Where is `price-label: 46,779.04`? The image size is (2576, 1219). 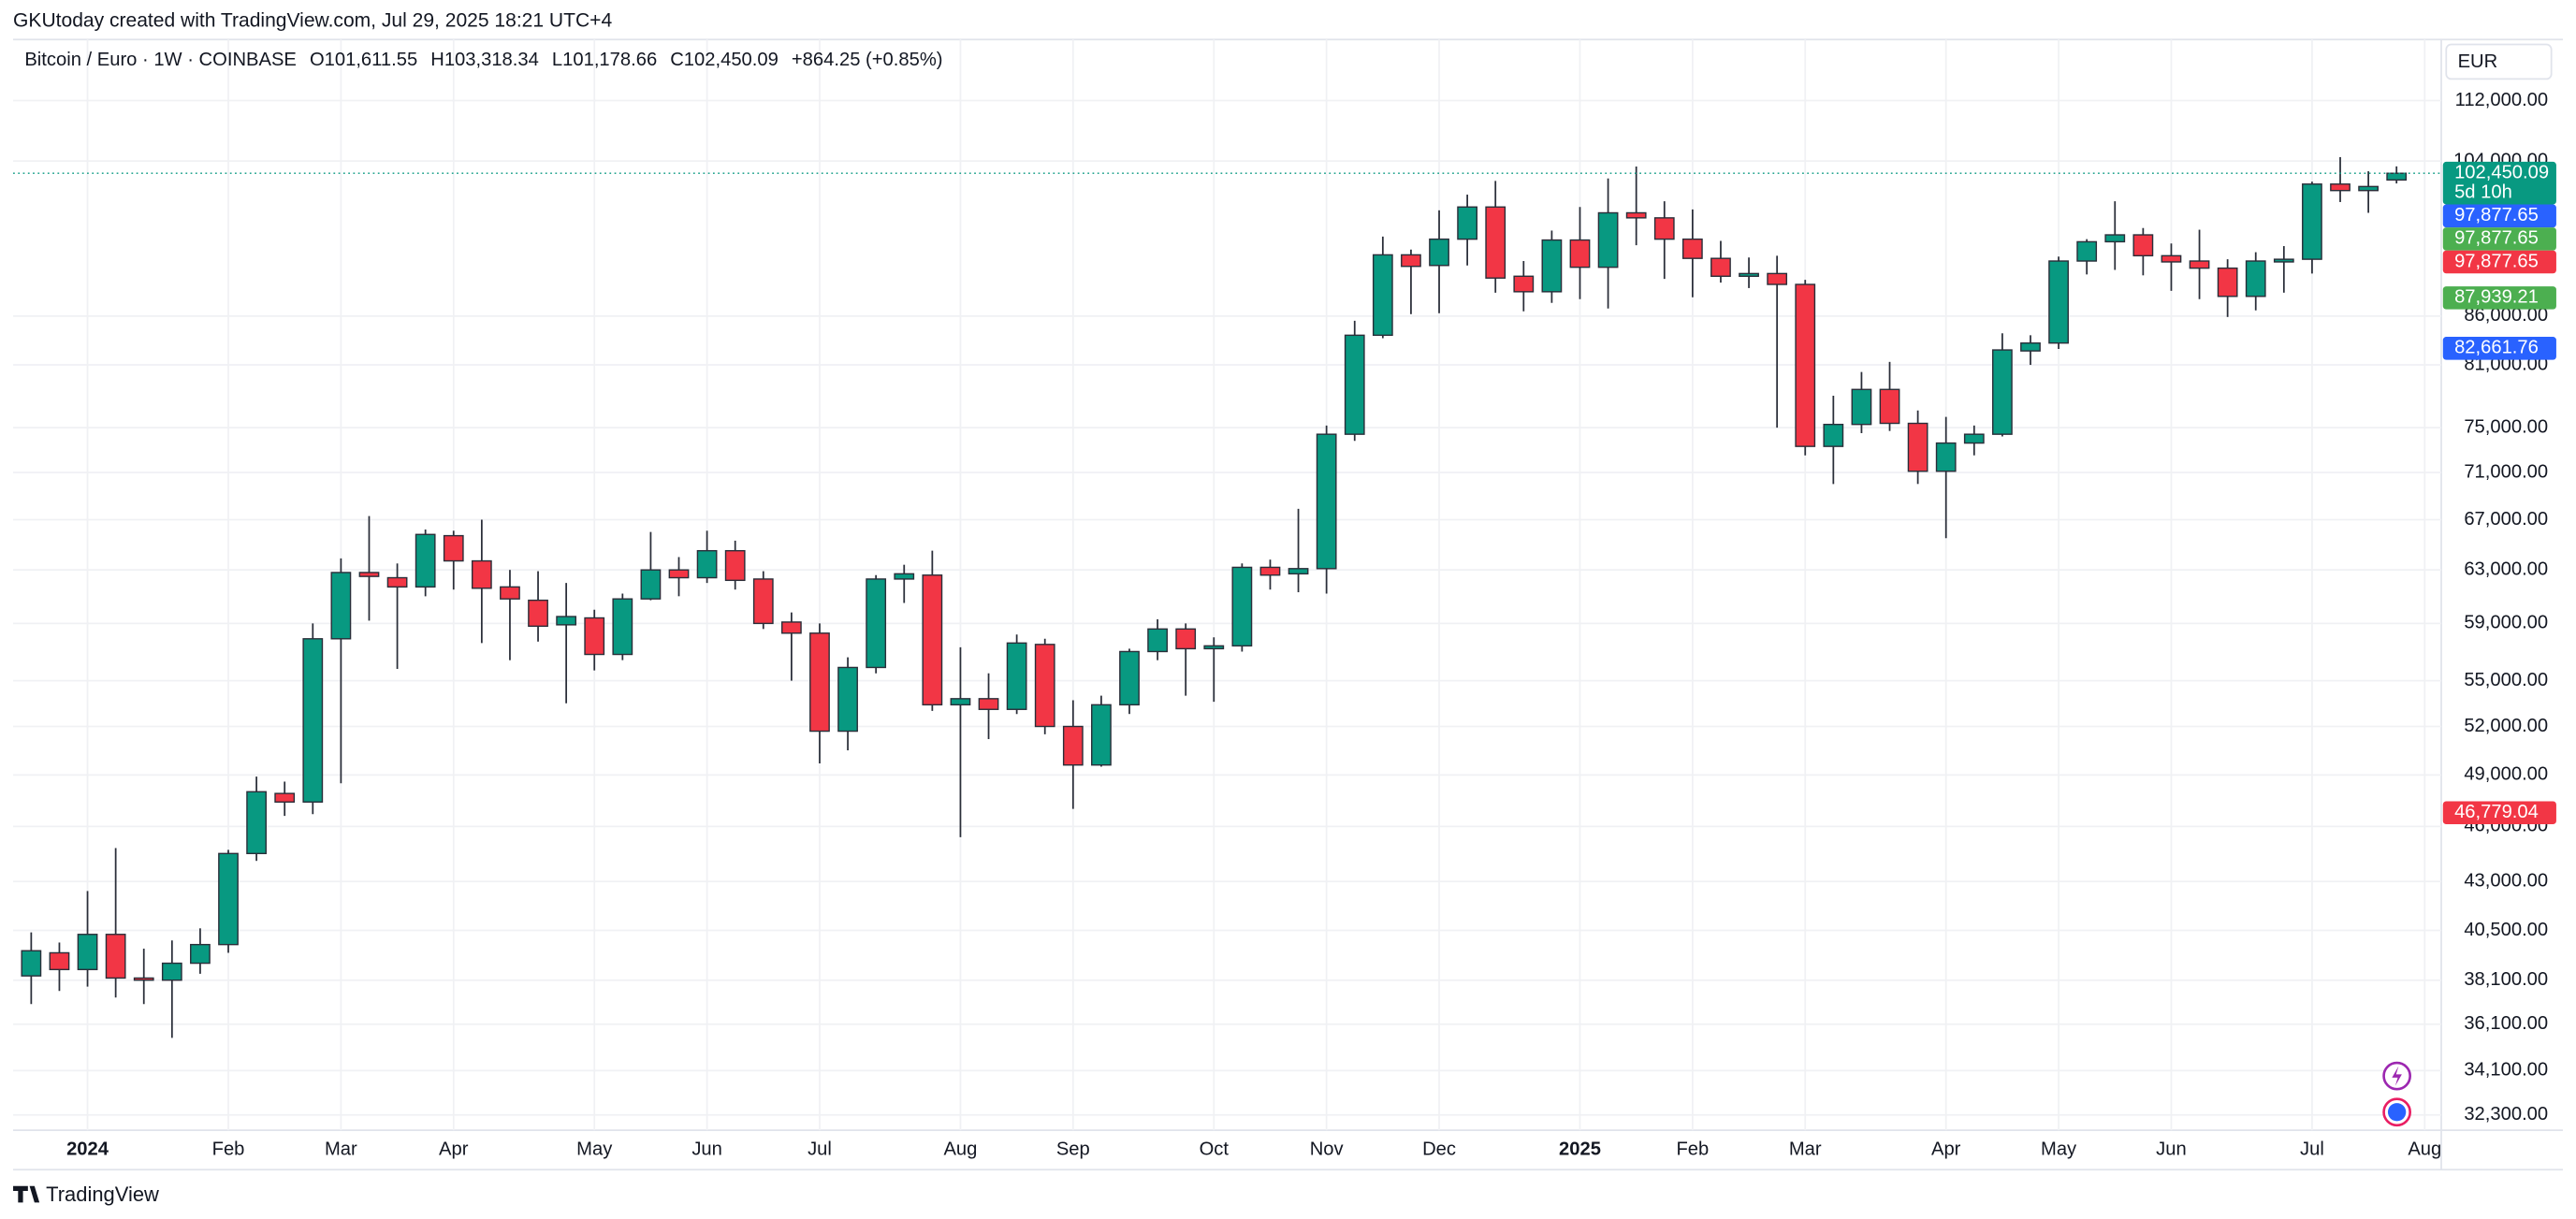
price-label: 46,779.04 is located at coordinates (2496, 812).